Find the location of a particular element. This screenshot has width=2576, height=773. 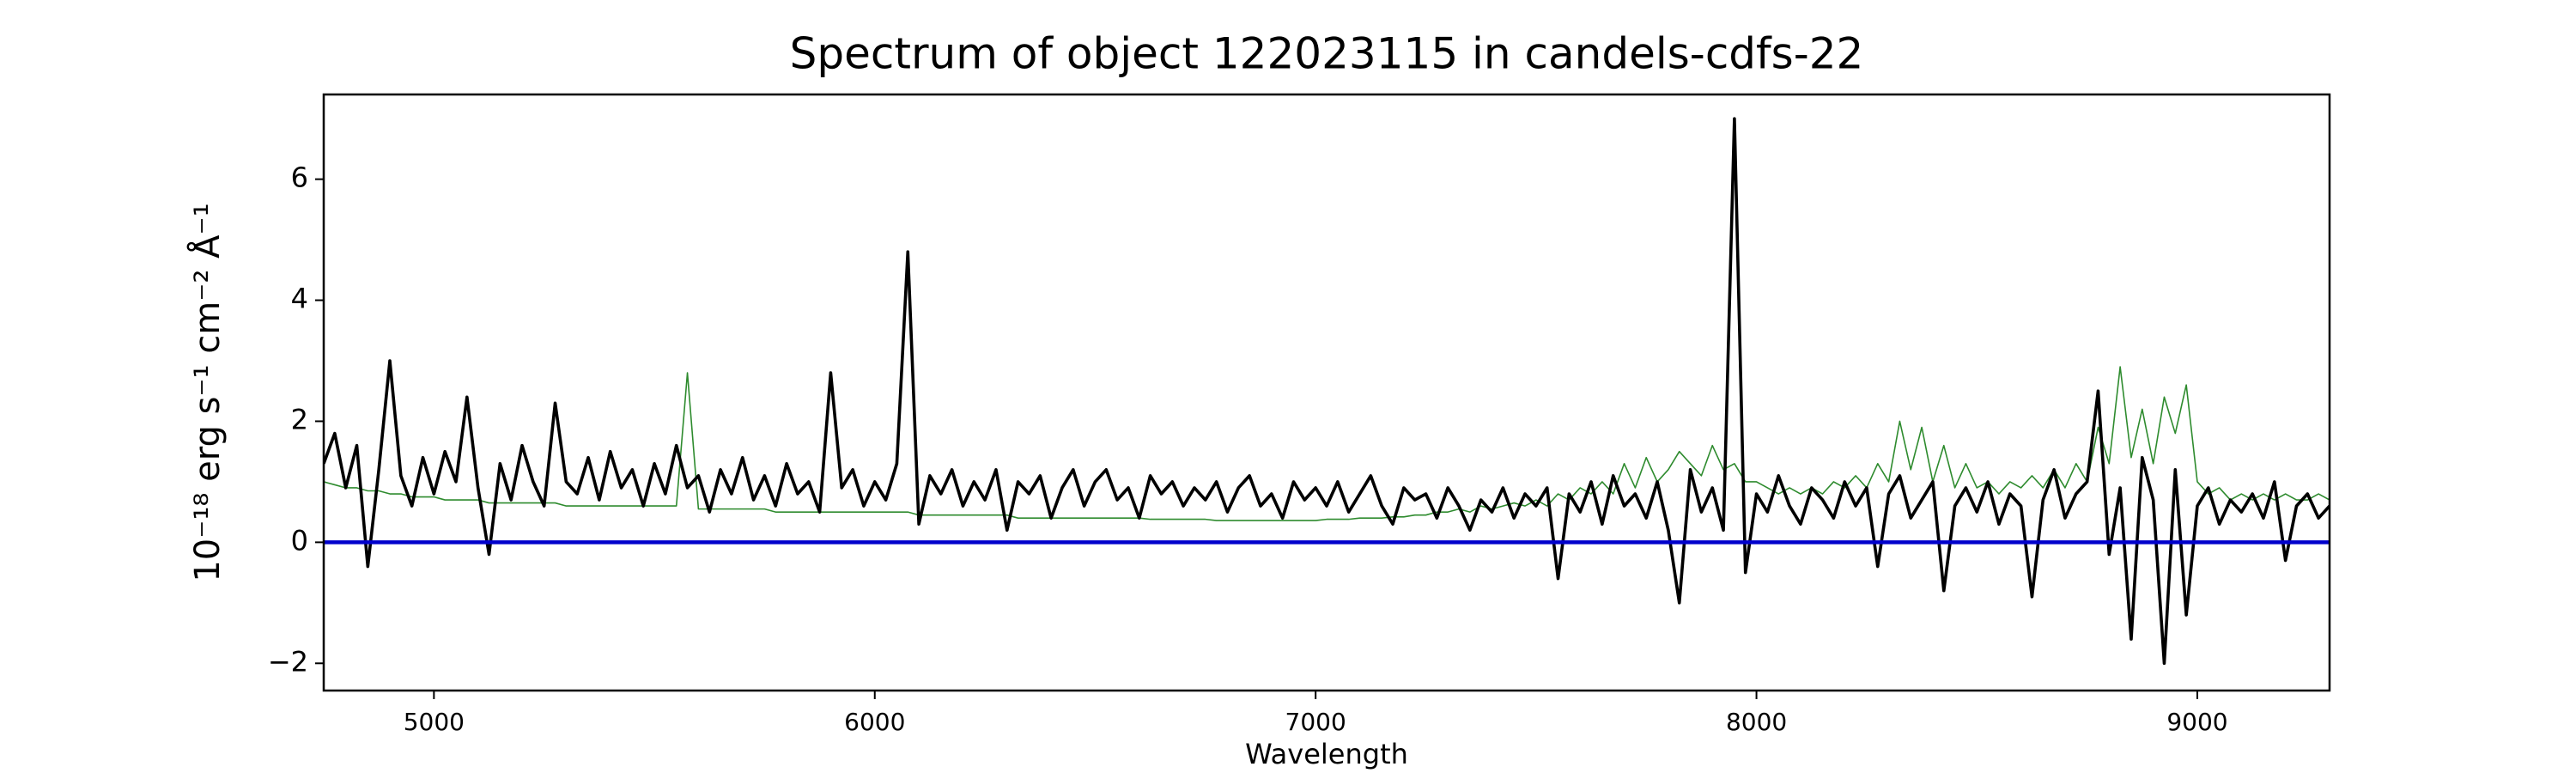

y-tick-label: 6 is located at coordinates (300, 177).